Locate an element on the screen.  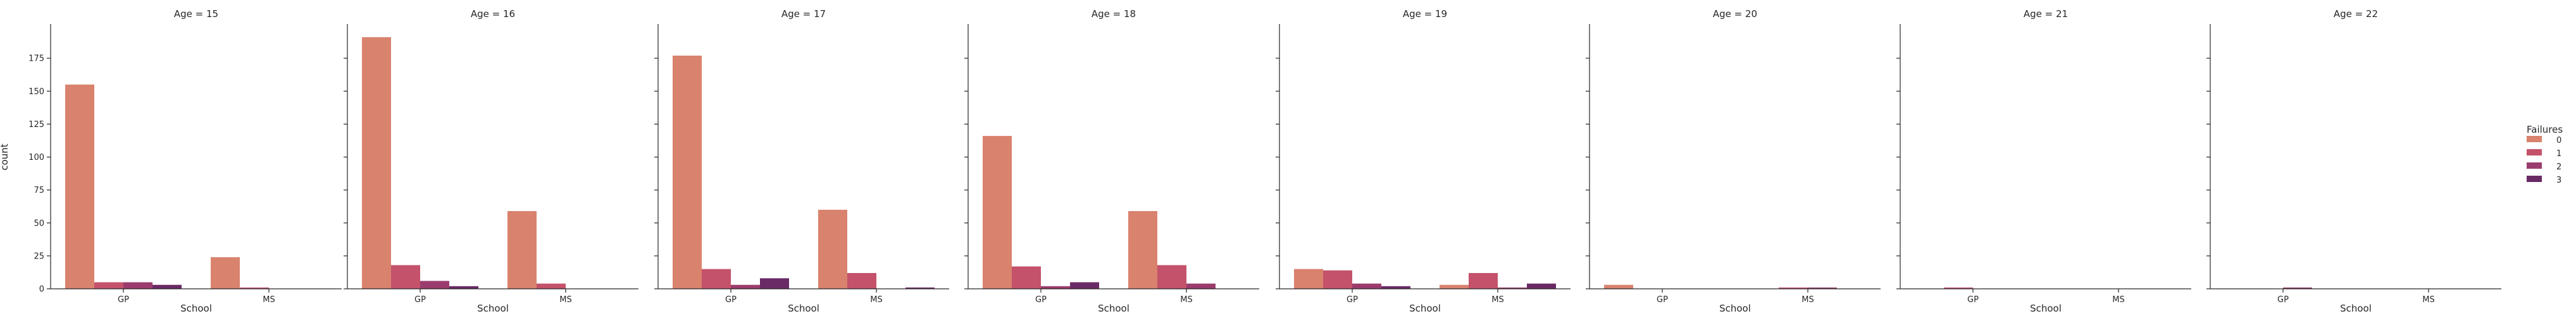
panel-title: Age = 19 is located at coordinates (1425, 14).